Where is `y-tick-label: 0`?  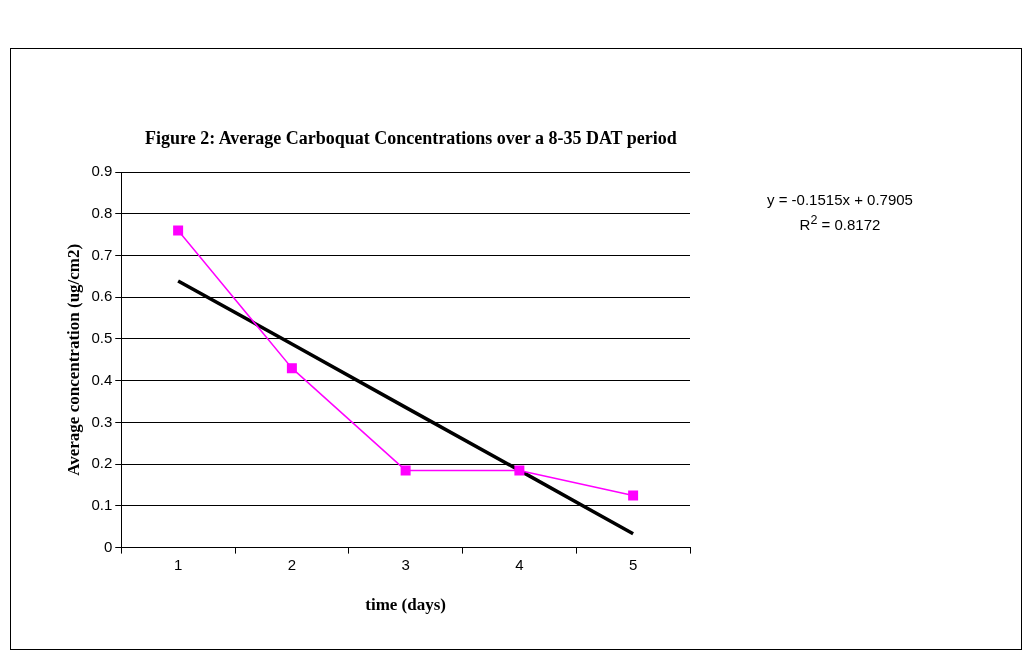 y-tick-label: 0 is located at coordinates (108, 546).